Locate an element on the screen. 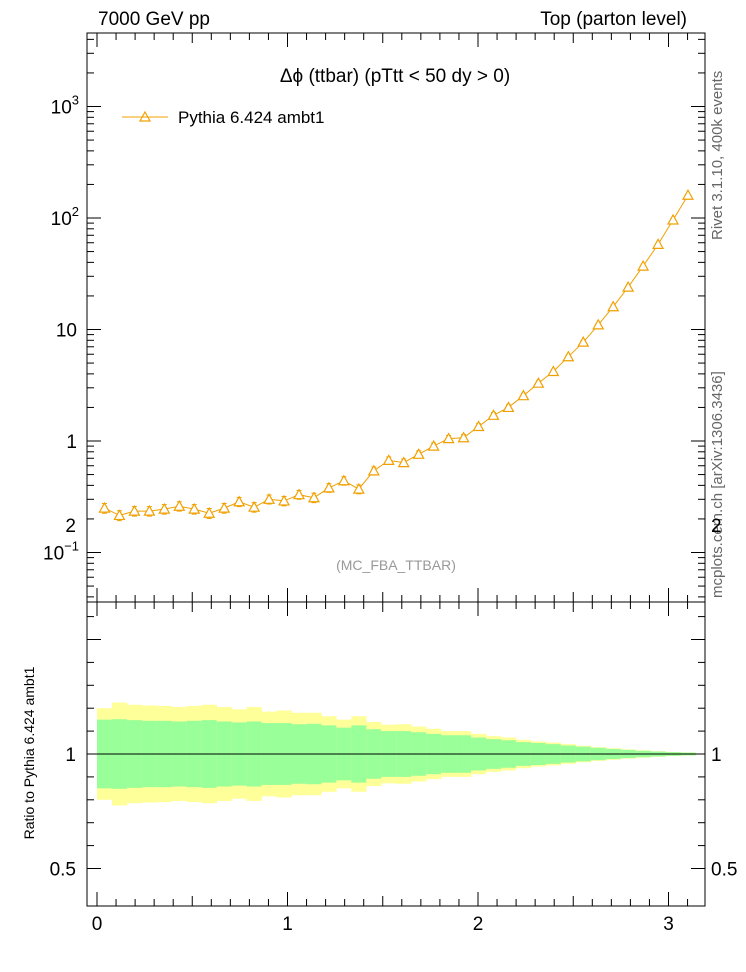 The height and width of the screenshot is (972, 746). header-left: 7000 GeV pp is located at coordinates (154, 19).